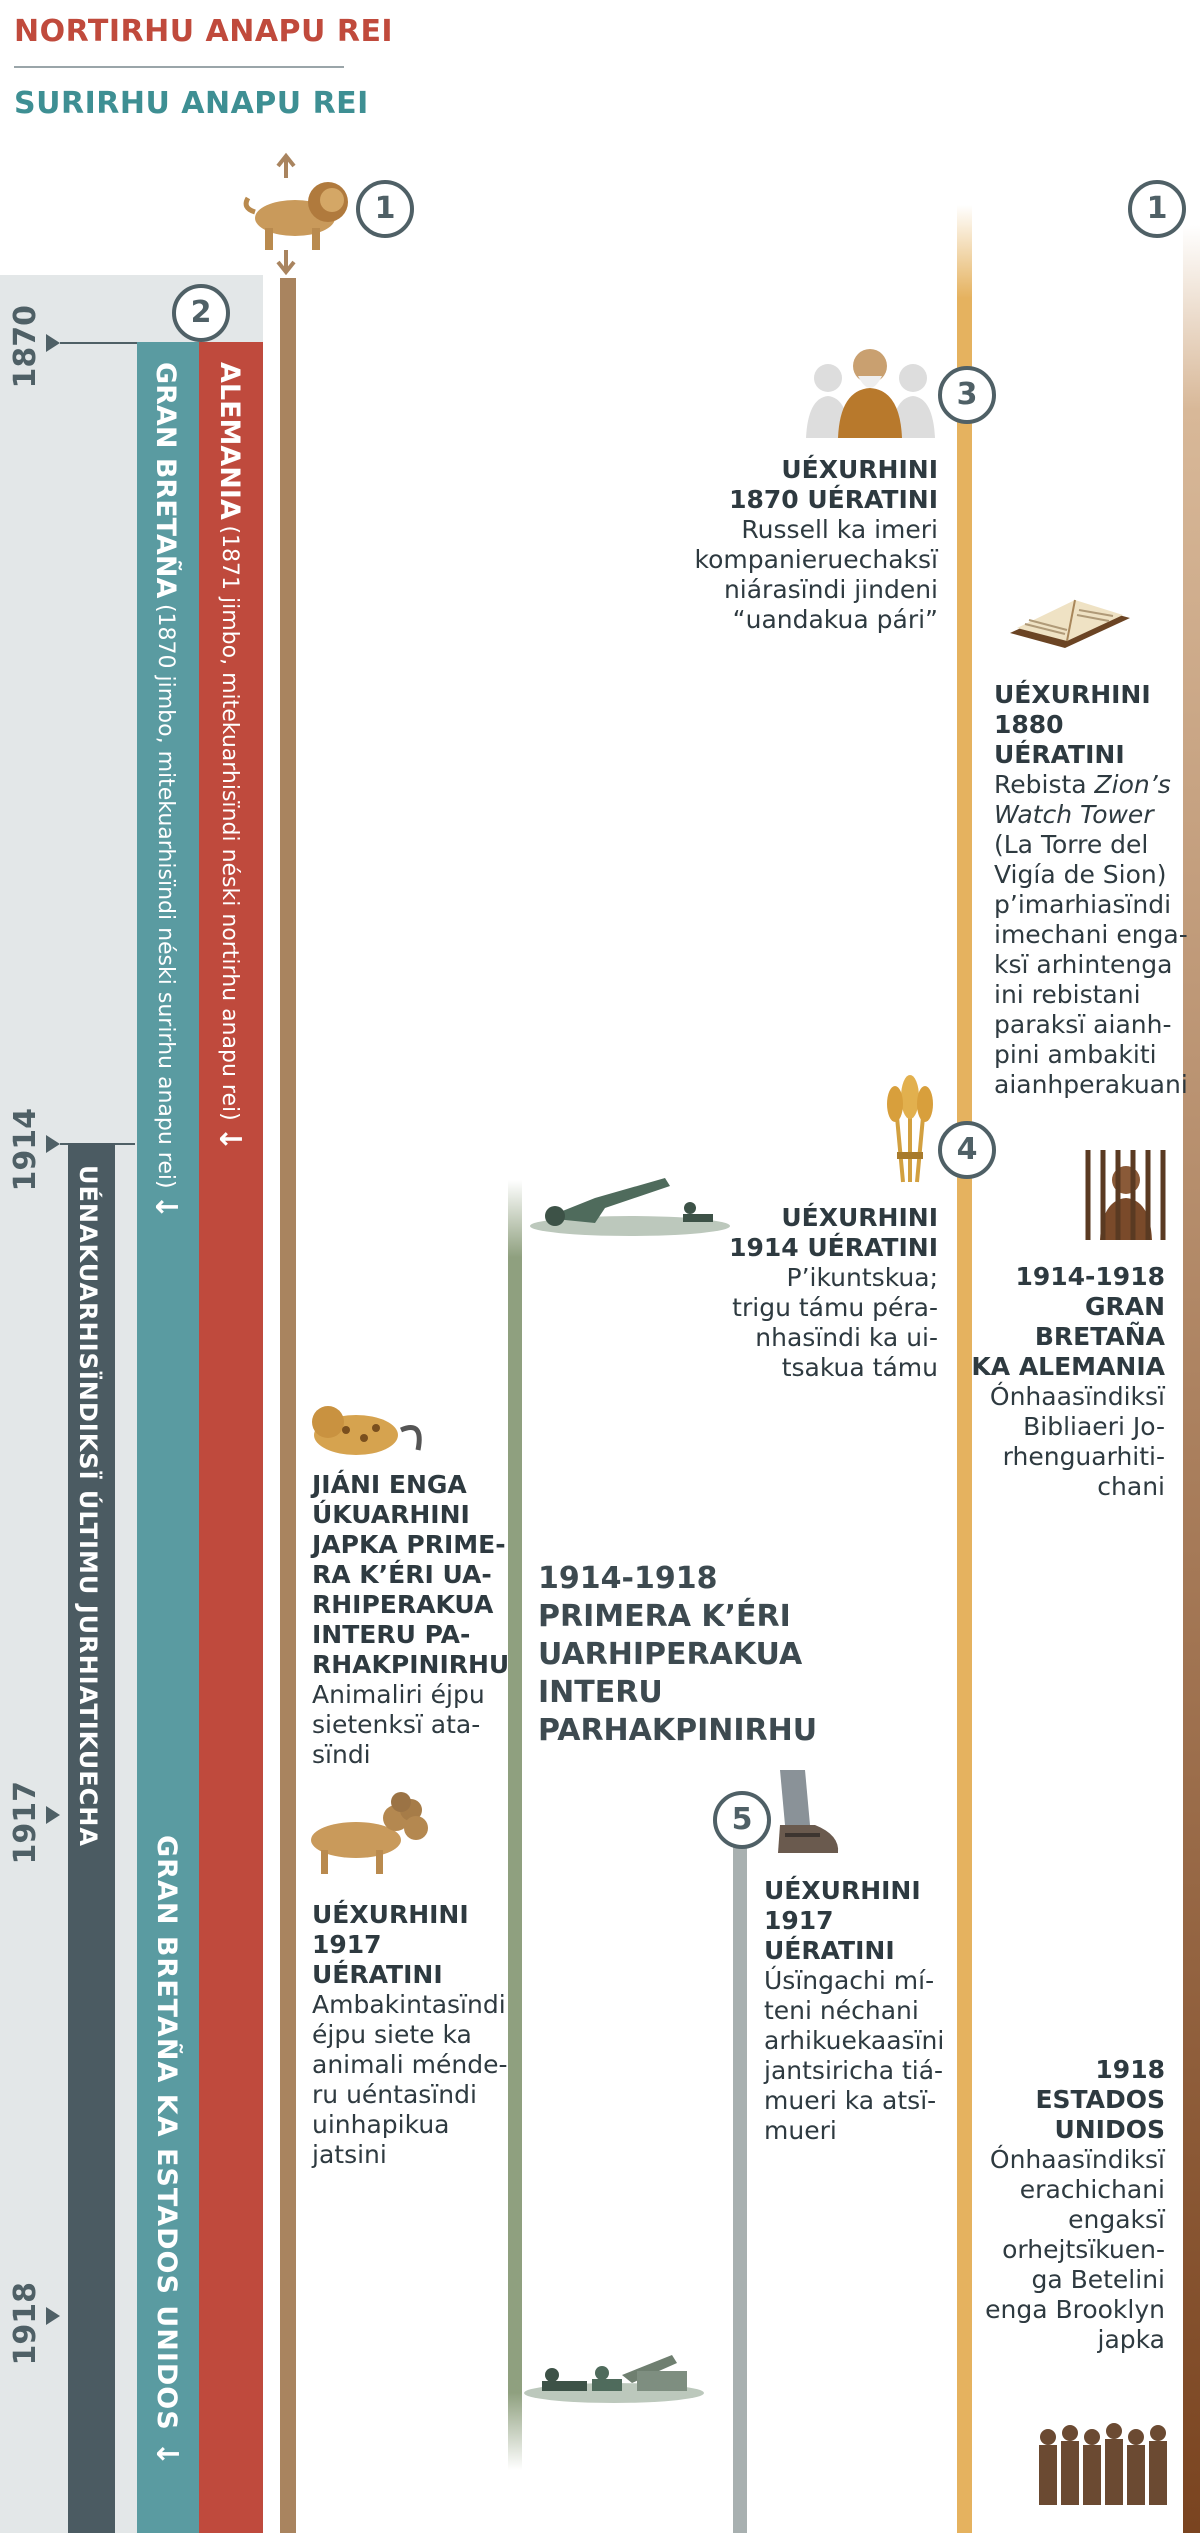 The height and width of the screenshot is (2533, 1200). What do you see at coordinates (369, 1833) in the screenshot?
I see `beast-icon` at bounding box center [369, 1833].